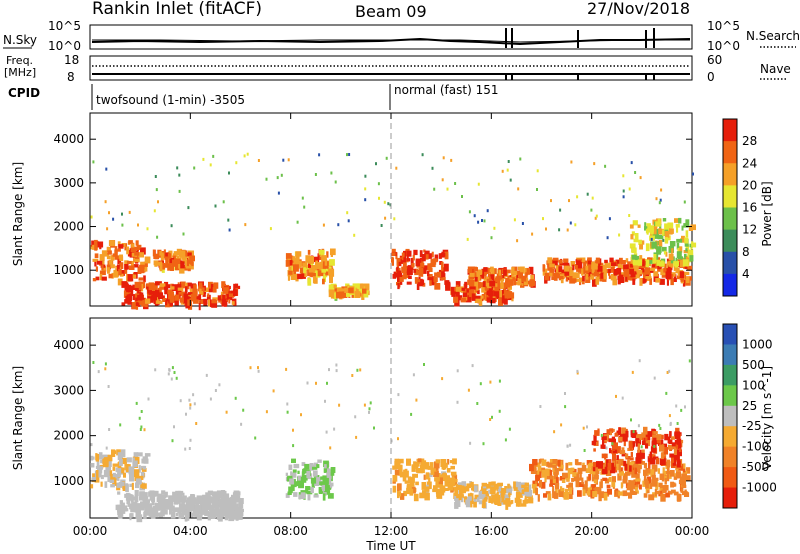 Image resolution: width=800 pixels, height=554 pixels. I want to click on nave-label: Nave, so click(775, 69).